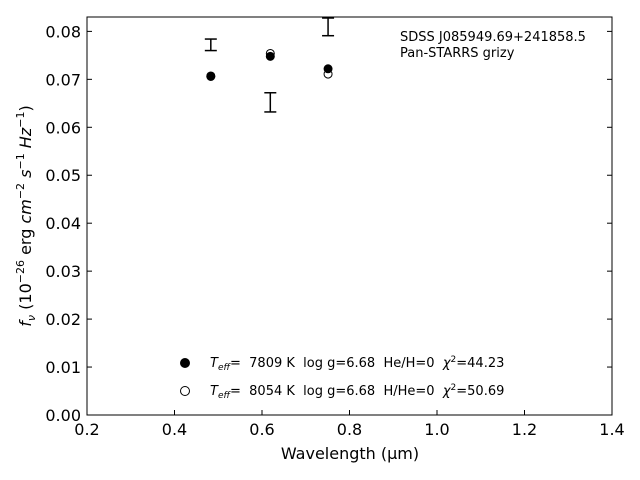  What do you see at coordinates (63, 127) in the screenshot?
I see `y-tick-label: 0.06` at bounding box center [63, 127].